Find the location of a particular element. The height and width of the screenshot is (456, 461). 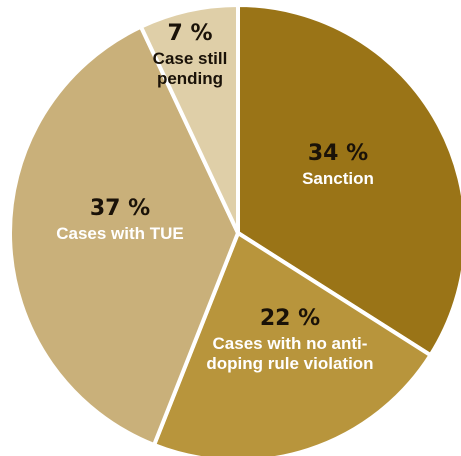

slice-category-label: Sanction is located at coordinates (338, 178).